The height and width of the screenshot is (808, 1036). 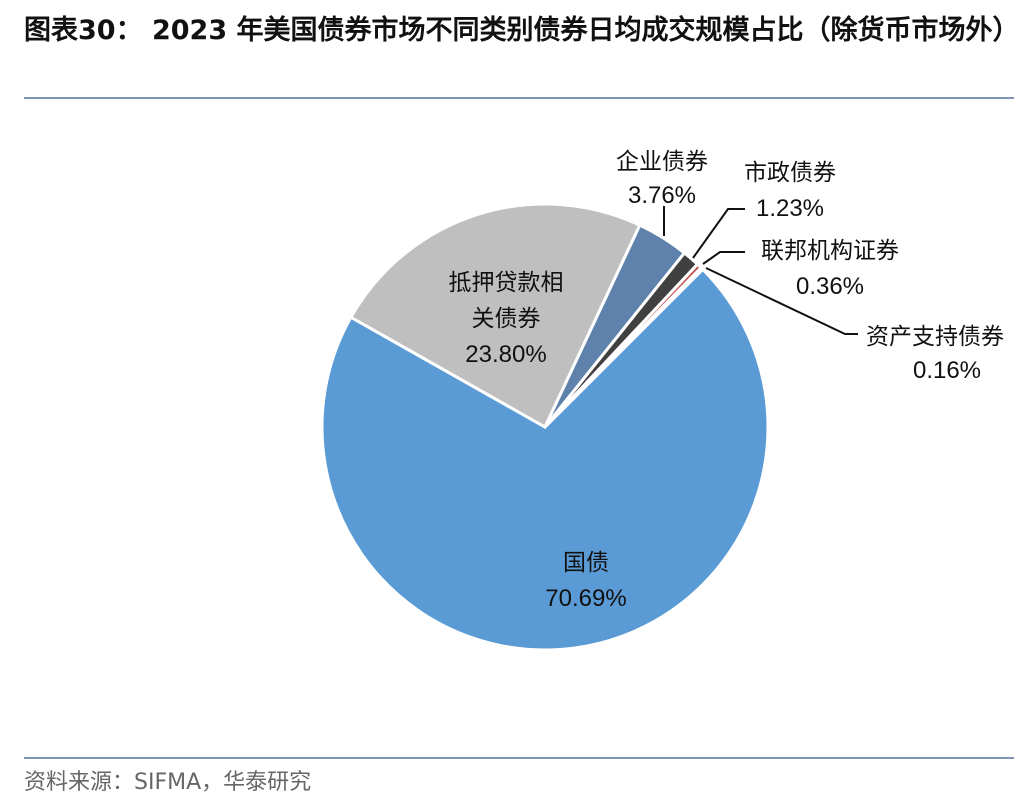 What do you see at coordinates (830, 286) in the screenshot?
I see `data-label-value-4: 0.36%` at bounding box center [830, 286].